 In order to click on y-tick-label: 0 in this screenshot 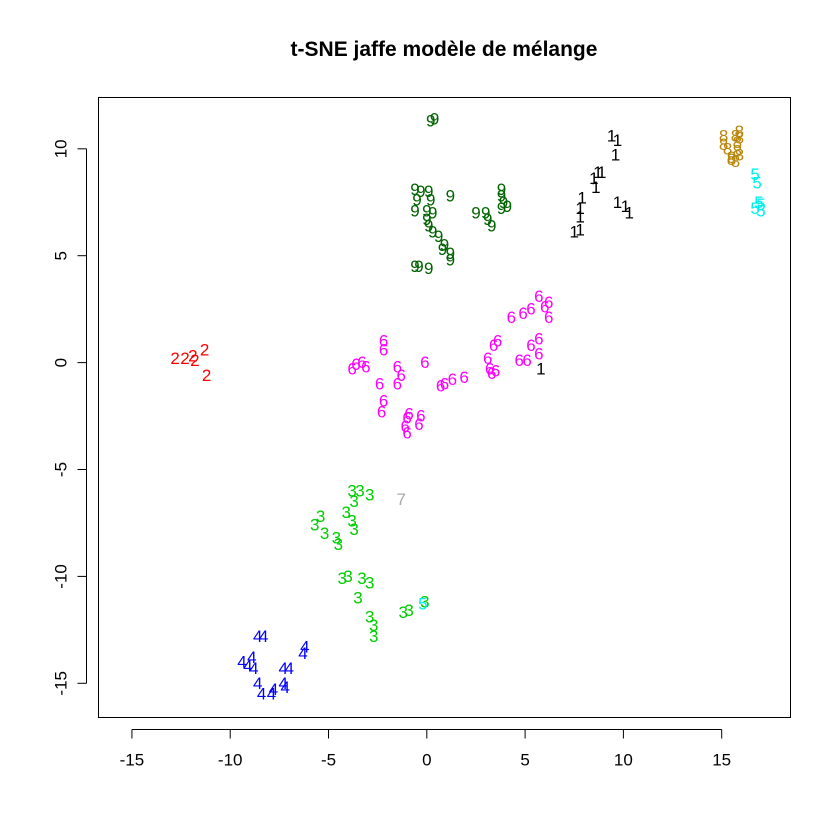, I will do `click(61, 362)`.